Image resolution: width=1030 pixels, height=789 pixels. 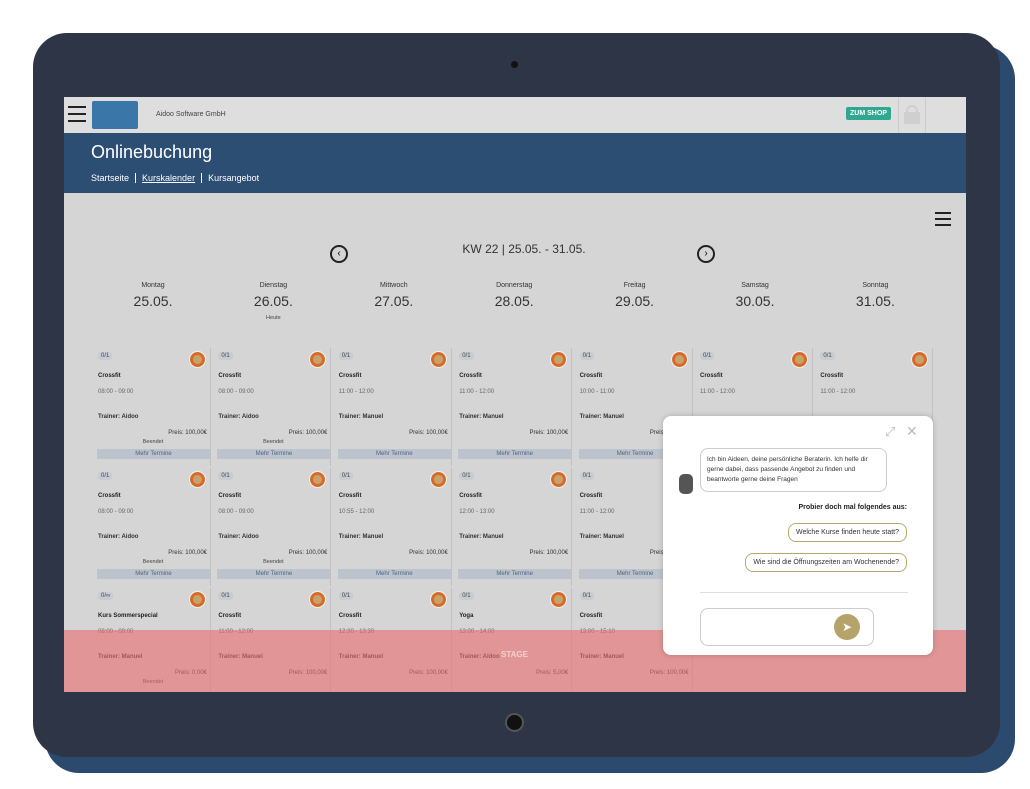 I want to click on day-name: Mittwoch, so click(x=393, y=285).